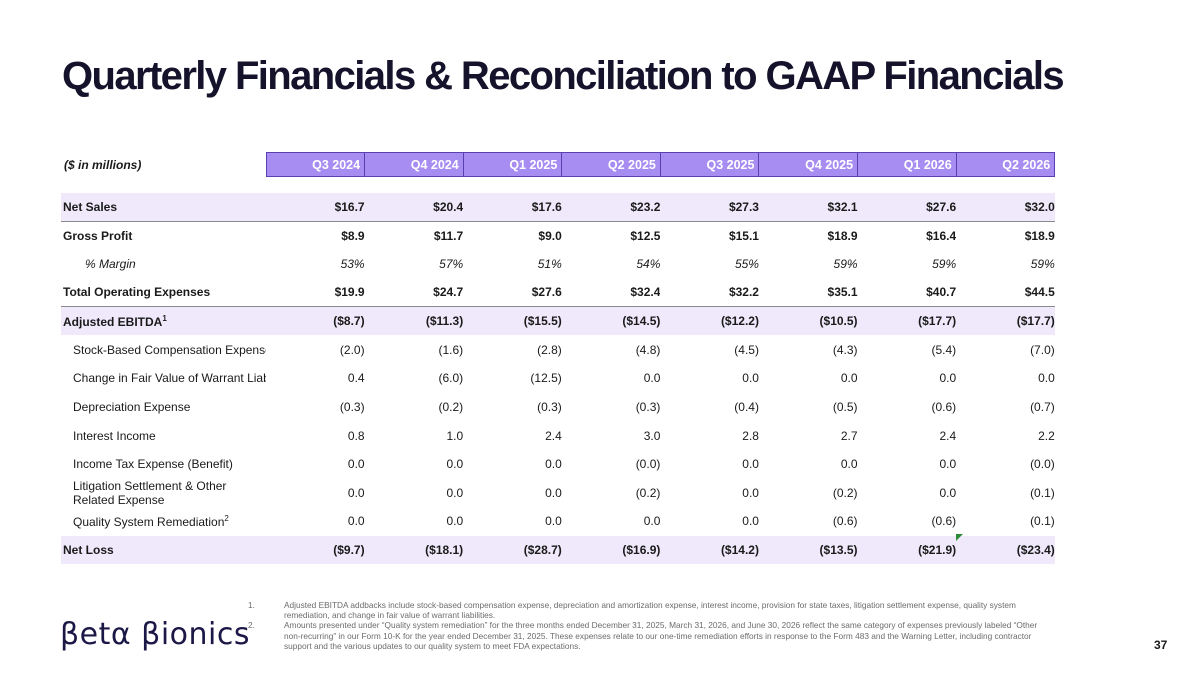 Image resolution: width=1200 pixels, height=675 pixels. What do you see at coordinates (451, 378) in the screenshot?
I see `value-cell: (6.0)` at bounding box center [451, 378].